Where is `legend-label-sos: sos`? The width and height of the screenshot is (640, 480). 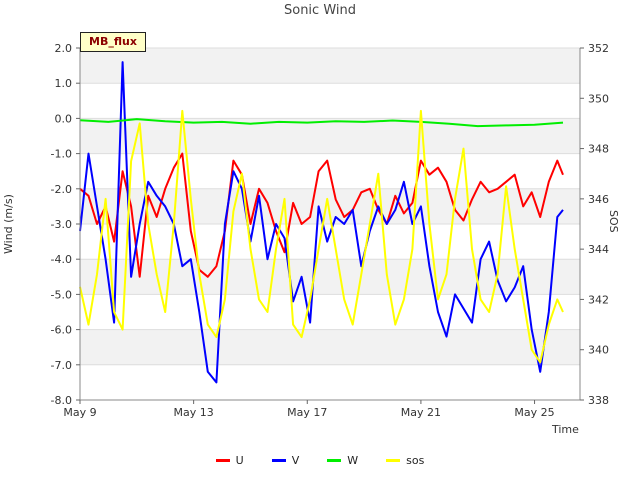 legend-label-sos: sos is located at coordinates (415, 460).